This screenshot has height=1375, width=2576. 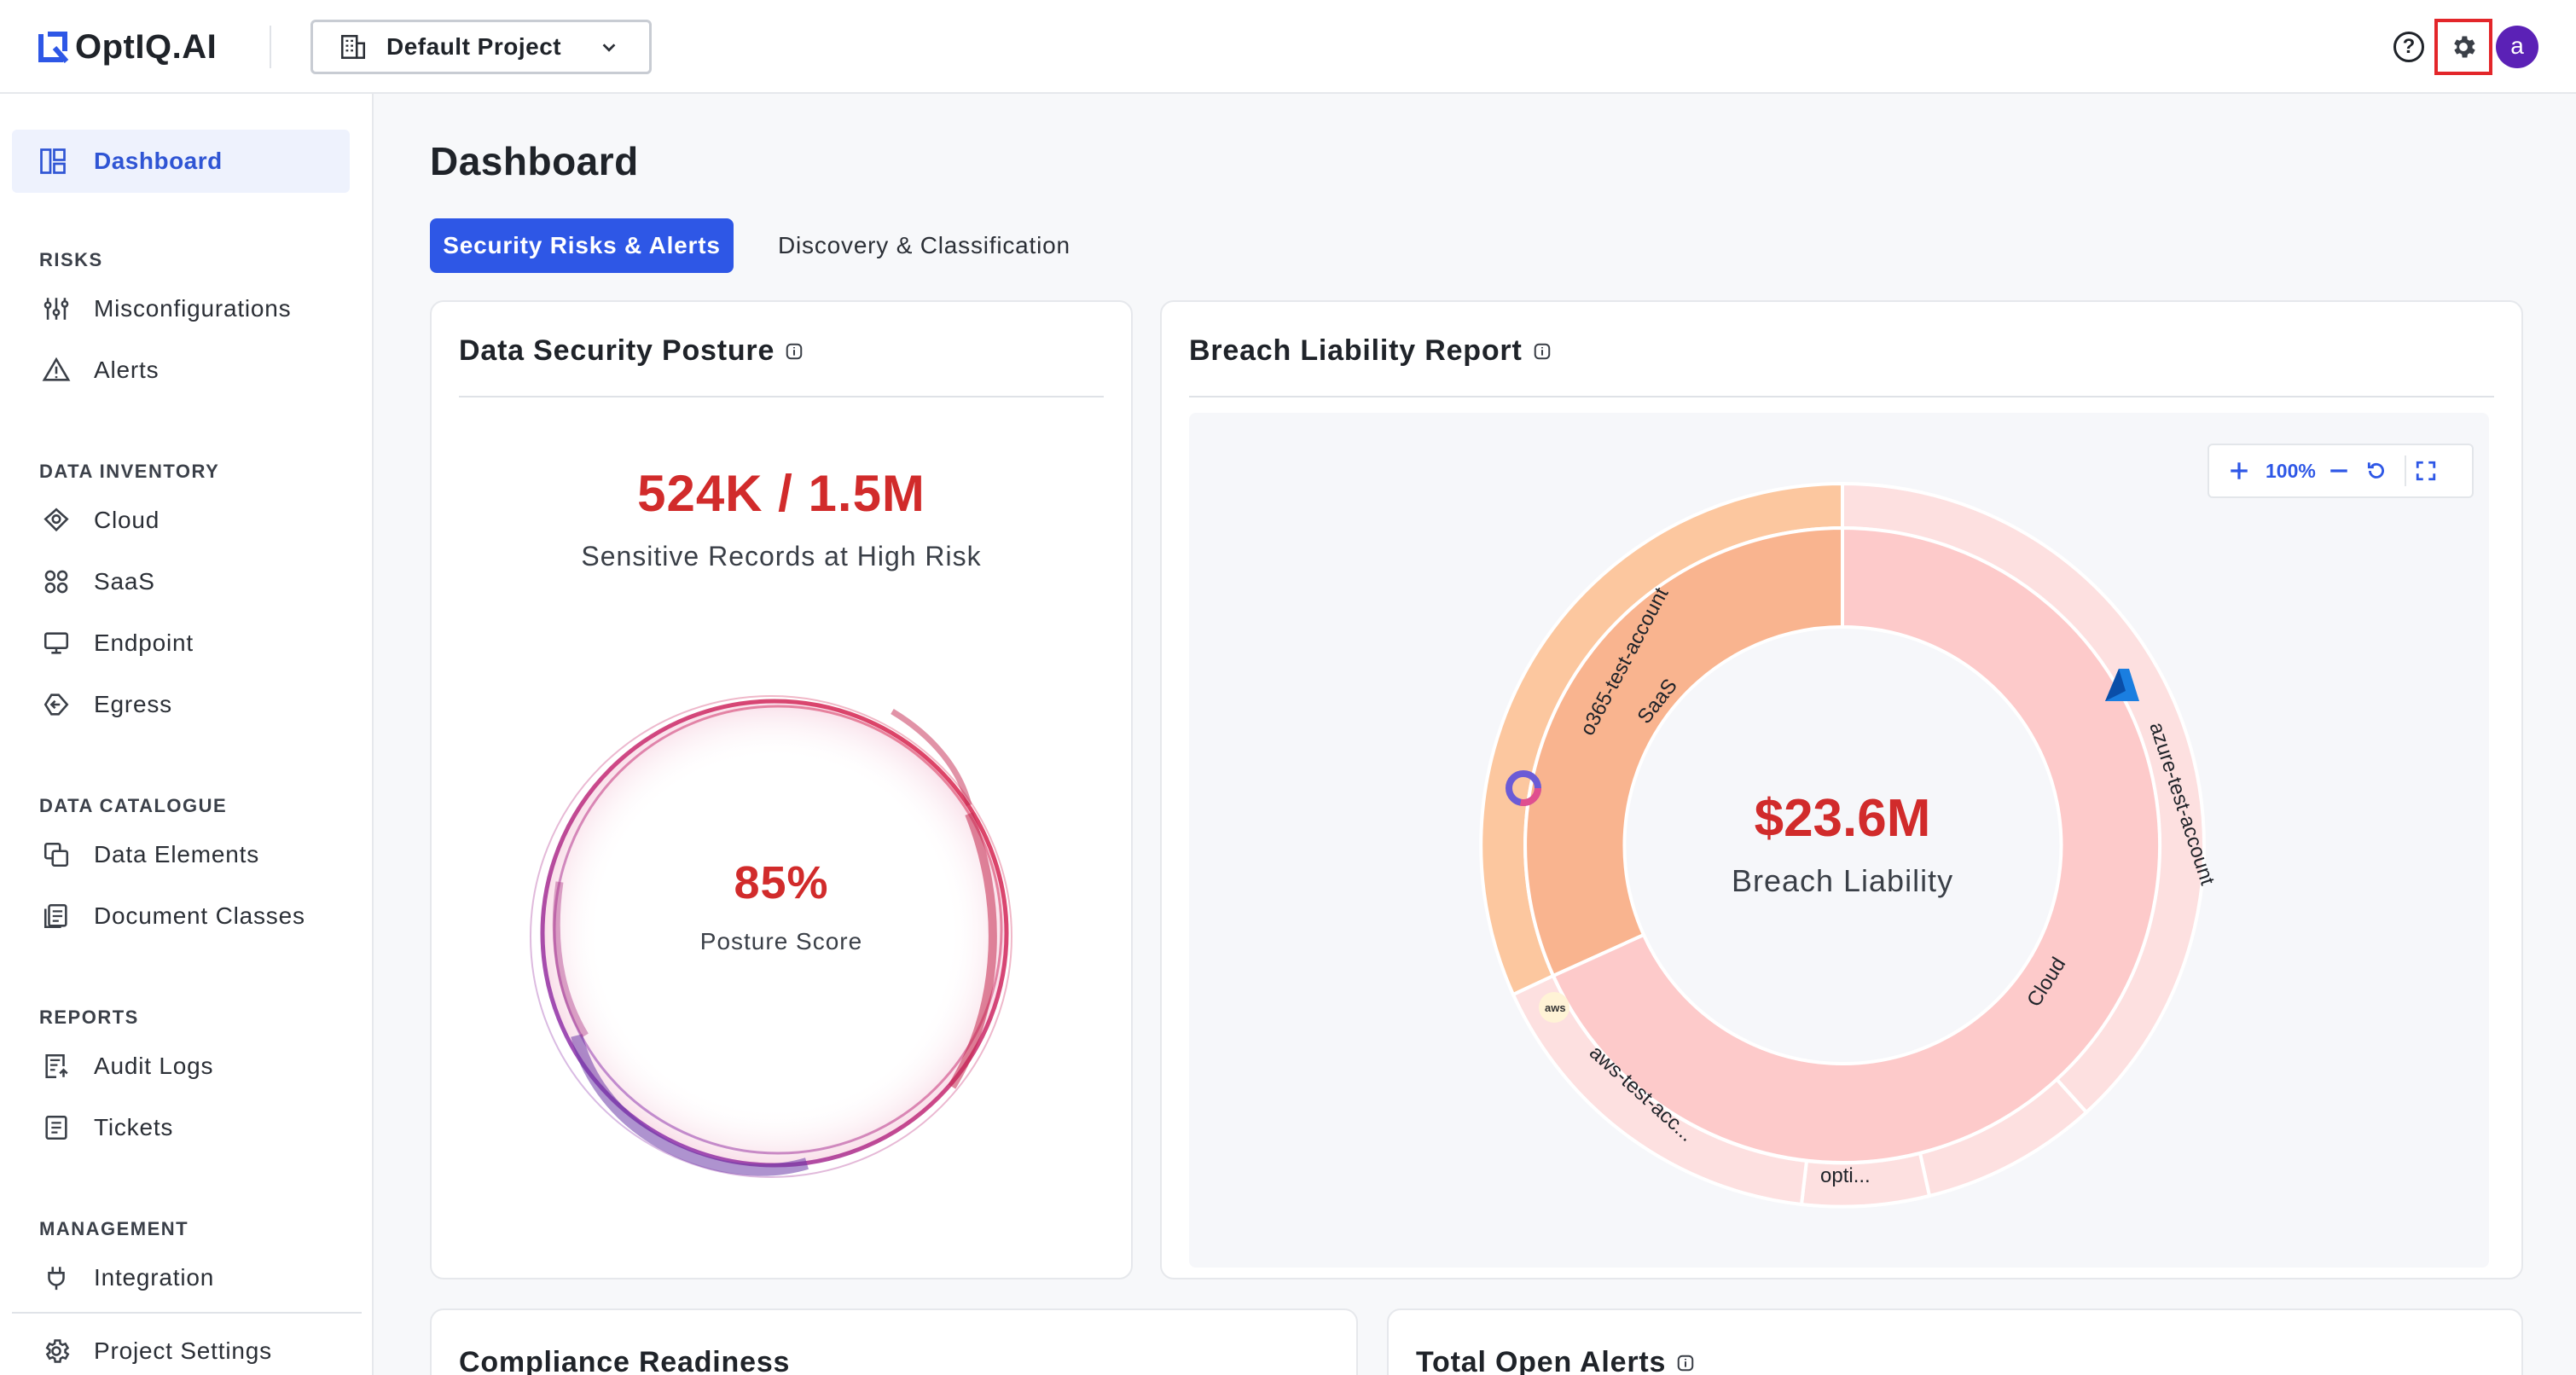 I want to click on sidebar-item-misconfigurations: Misconfigurations, so click(x=165, y=309).